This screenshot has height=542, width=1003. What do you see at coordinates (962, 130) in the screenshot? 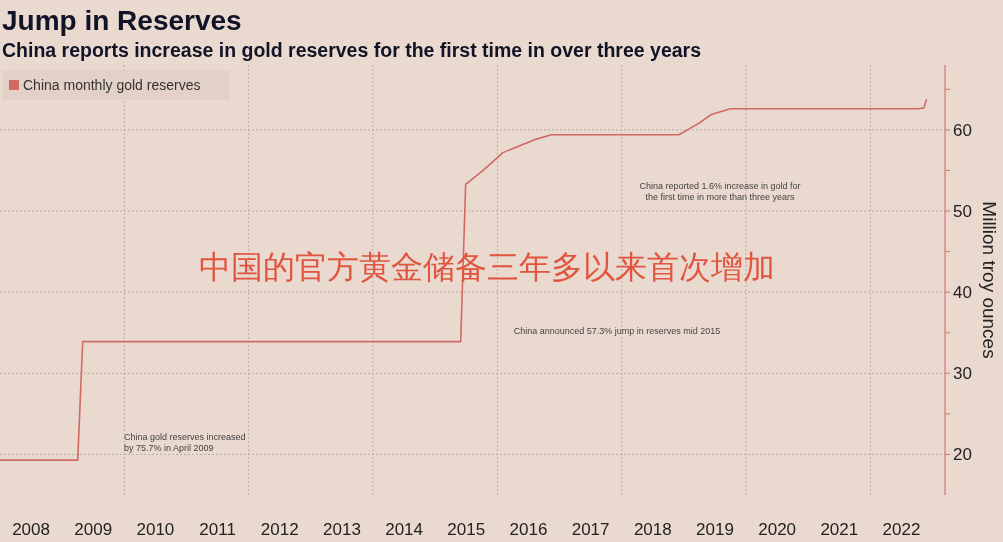
I see `y-tick-label: 60` at bounding box center [962, 130].